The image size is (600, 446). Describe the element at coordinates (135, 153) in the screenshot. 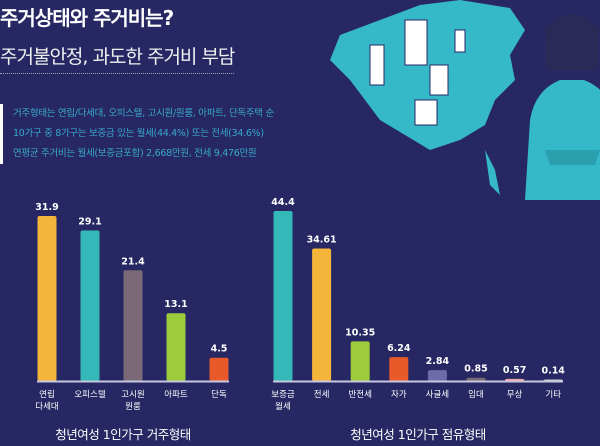

I see `description-line: 연평균 주거비는 월세(보증금포함) 2,668만원, 전세 9,476만원` at that location.